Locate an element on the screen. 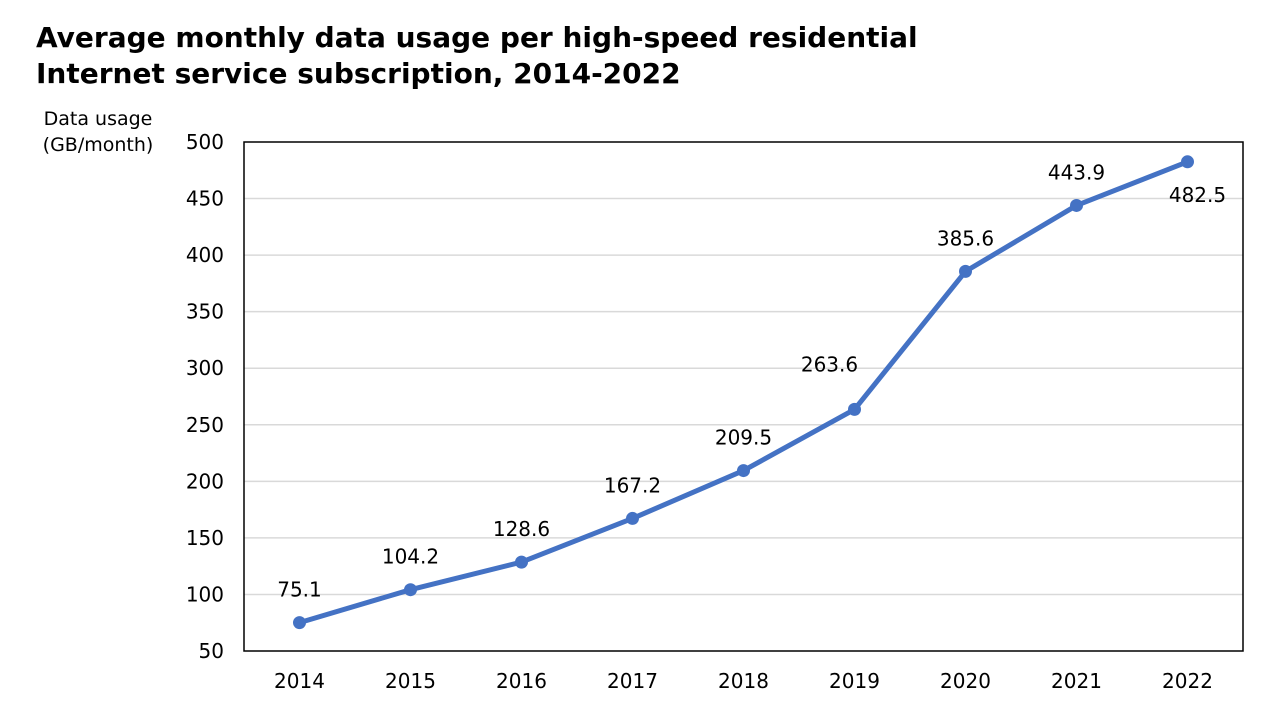 This screenshot has width=1269, height=718. data-label-2020: 385.6 is located at coordinates (965, 238).